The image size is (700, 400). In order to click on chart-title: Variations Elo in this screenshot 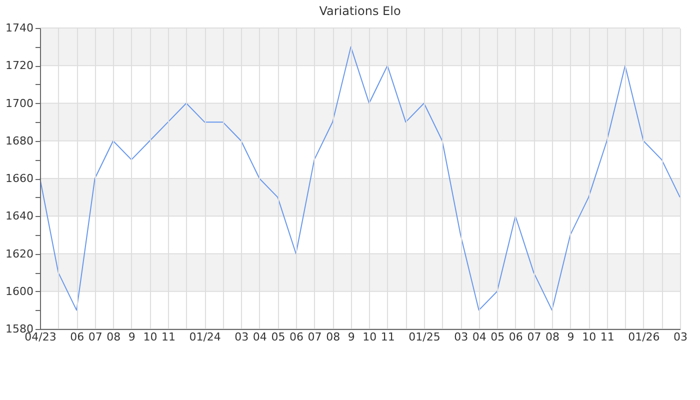, I will do `click(360, 11)`.